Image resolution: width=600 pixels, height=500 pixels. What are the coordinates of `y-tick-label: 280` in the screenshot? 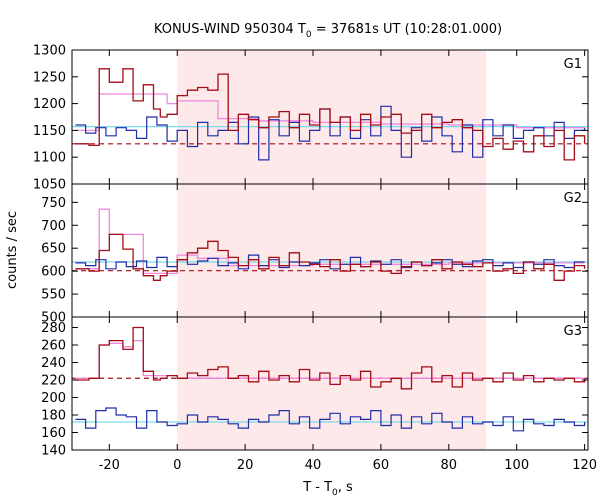 It's located at (53, 328).